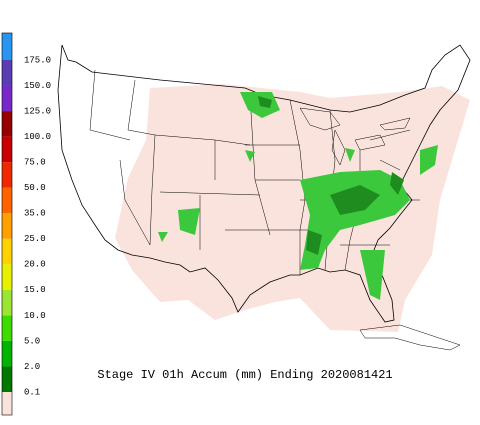  Describe the element at coordinates (37, 86) in the screenshot. I see `legend-label: 150.0` at that location.